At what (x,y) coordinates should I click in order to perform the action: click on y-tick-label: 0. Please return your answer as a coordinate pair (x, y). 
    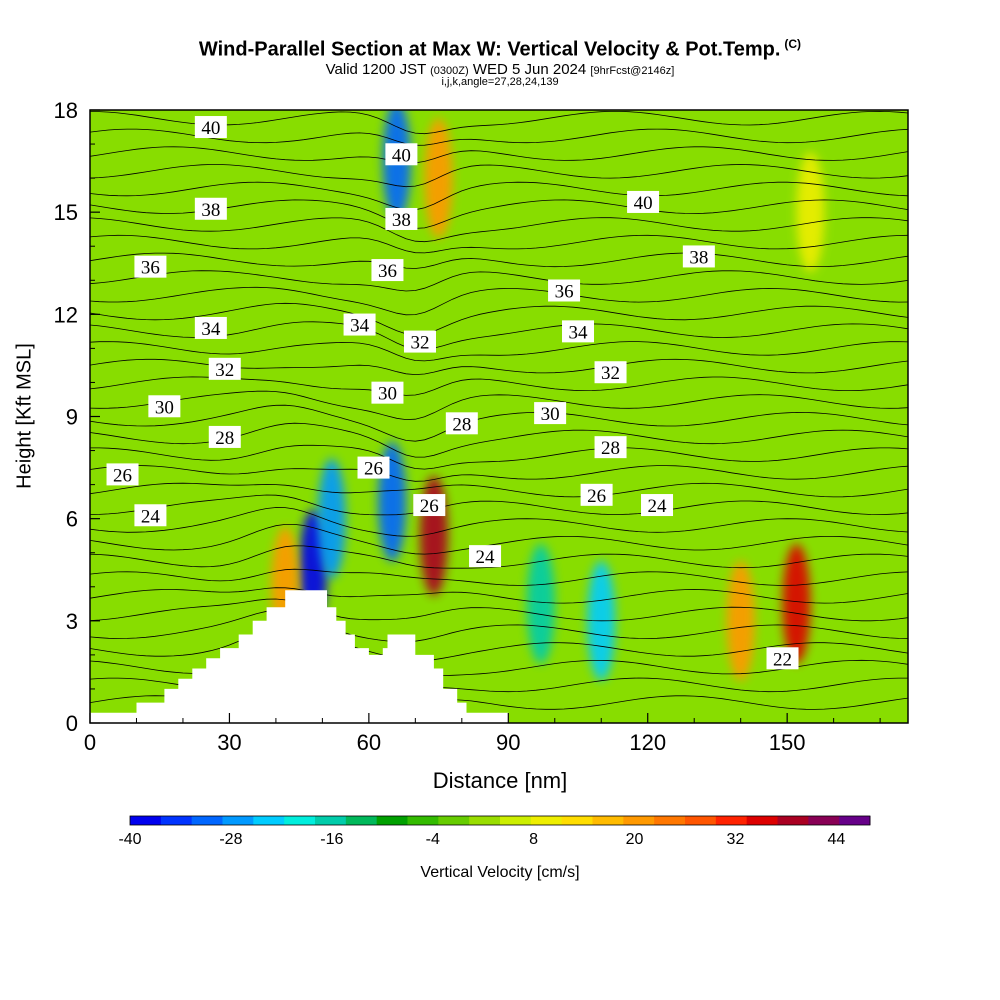
    Looking at the image, I should click on (72, 723).